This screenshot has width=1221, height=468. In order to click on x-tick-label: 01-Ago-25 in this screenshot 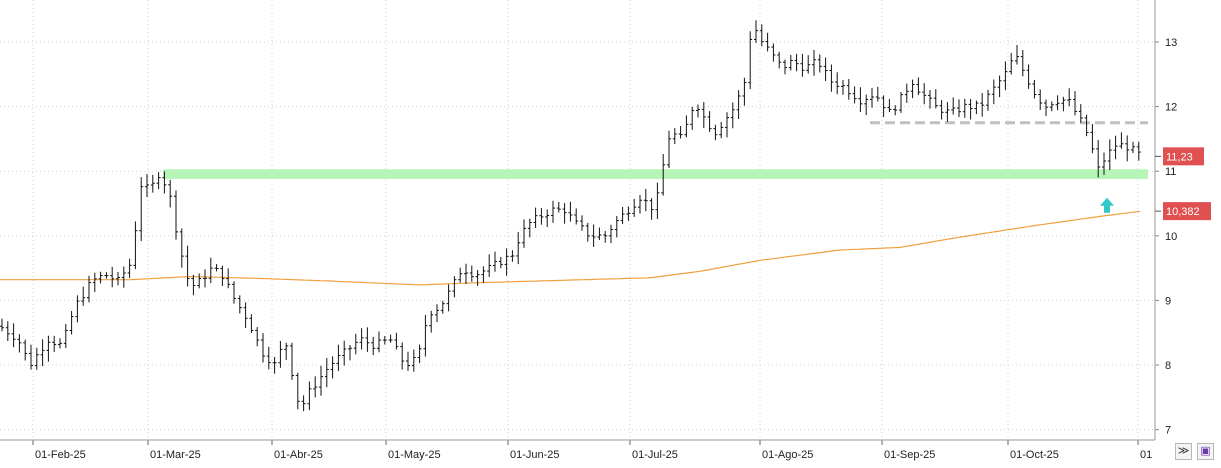, I will do `click(787, 455)`.